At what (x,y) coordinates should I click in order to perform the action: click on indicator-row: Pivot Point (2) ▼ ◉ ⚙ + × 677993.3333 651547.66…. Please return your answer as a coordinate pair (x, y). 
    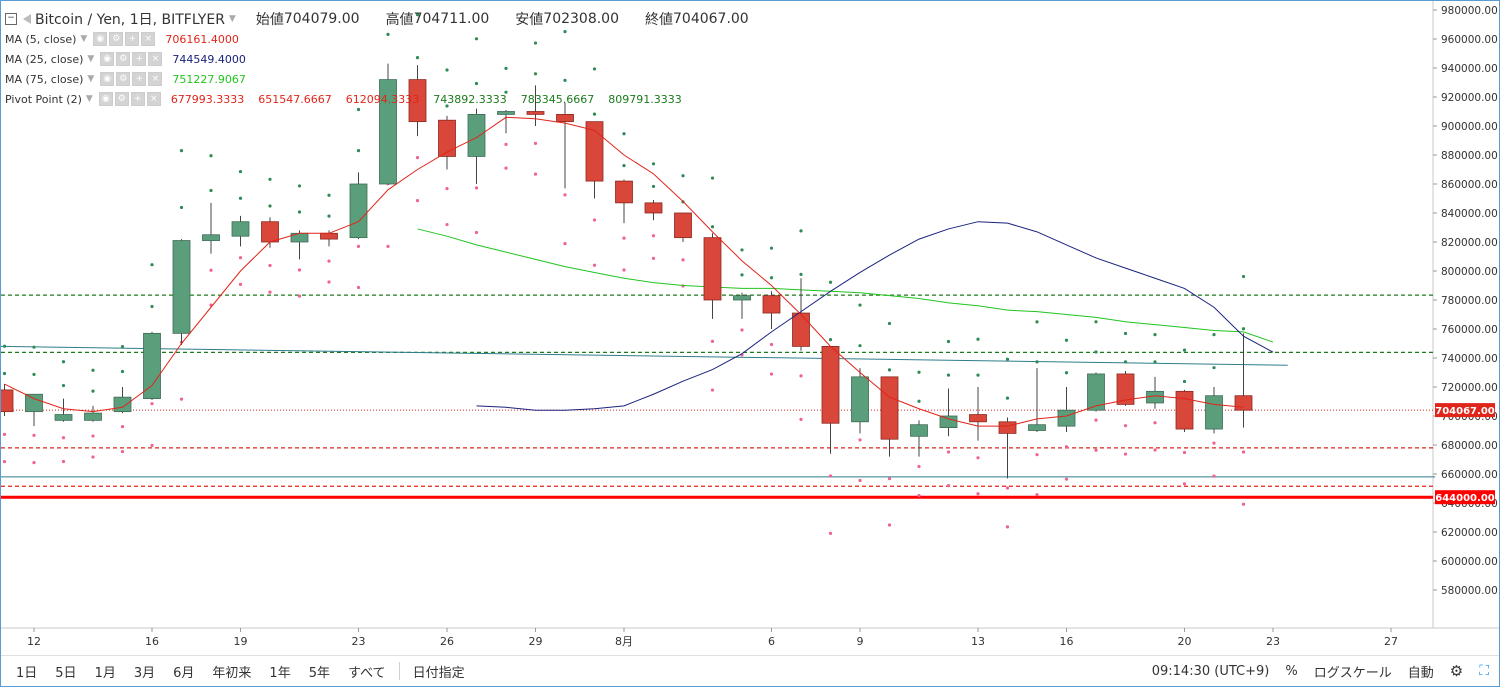
    Looking at the image, I should click on (383, 99).